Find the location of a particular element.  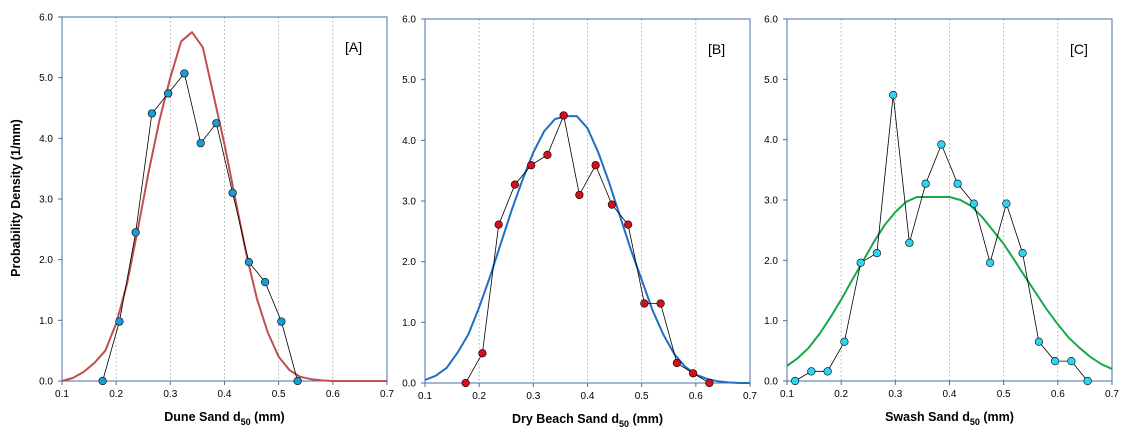

y-axis-label: Probability Density (1/mm) is located at coordinates (16, 198).